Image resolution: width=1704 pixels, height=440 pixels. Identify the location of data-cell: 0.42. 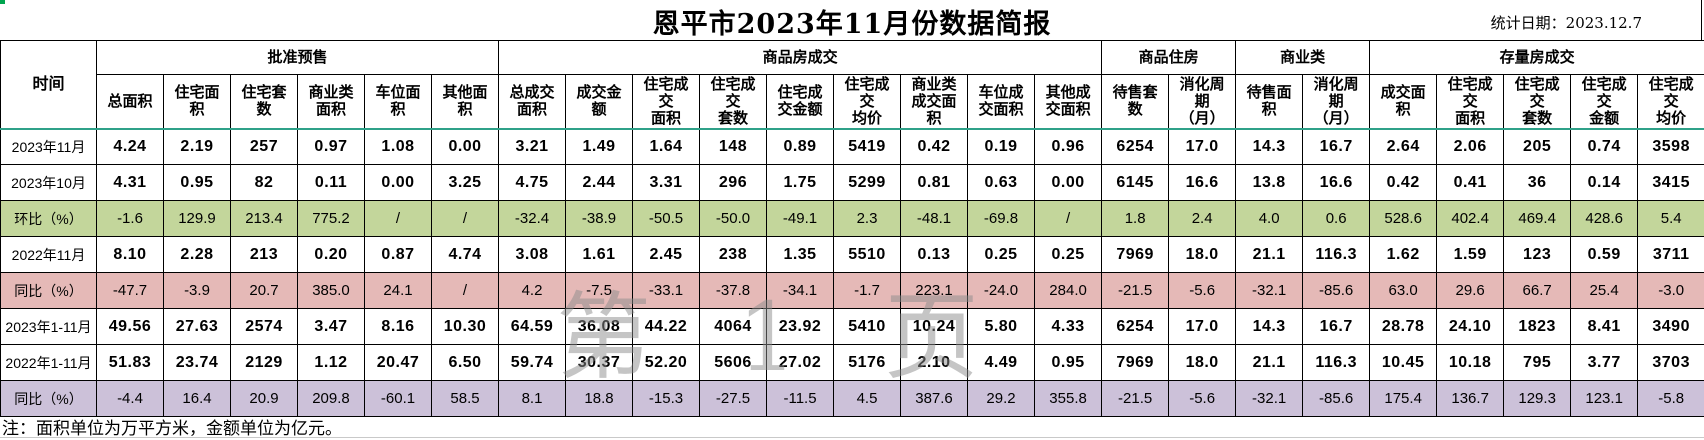
(1403, 182).